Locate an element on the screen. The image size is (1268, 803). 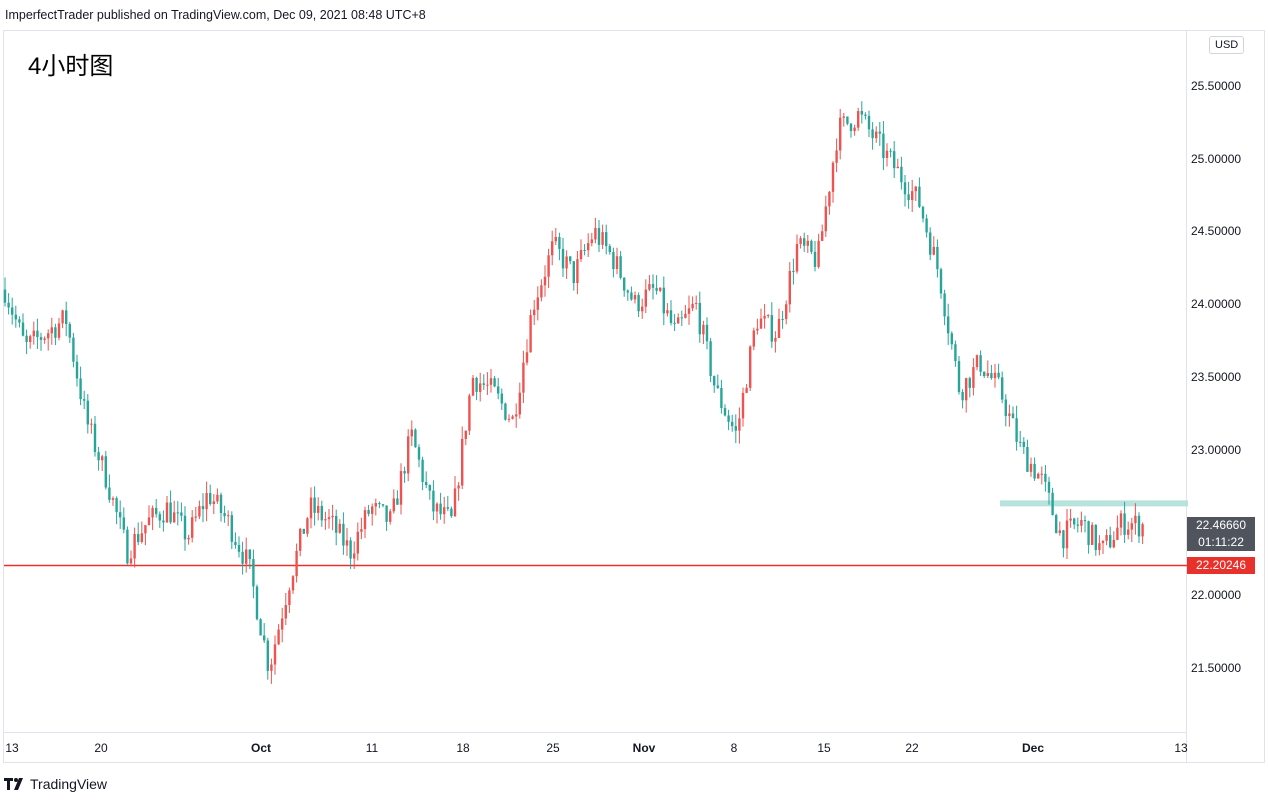
price-tick-label: 22.00000 is located at coordinates (1216, 595).